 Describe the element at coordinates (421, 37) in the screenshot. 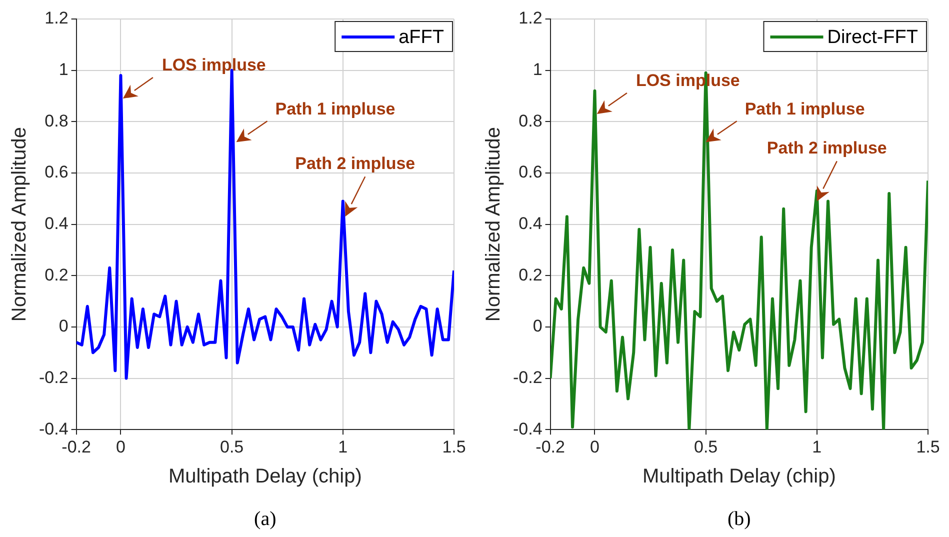

I see `legend-label: aFFT` at that location.